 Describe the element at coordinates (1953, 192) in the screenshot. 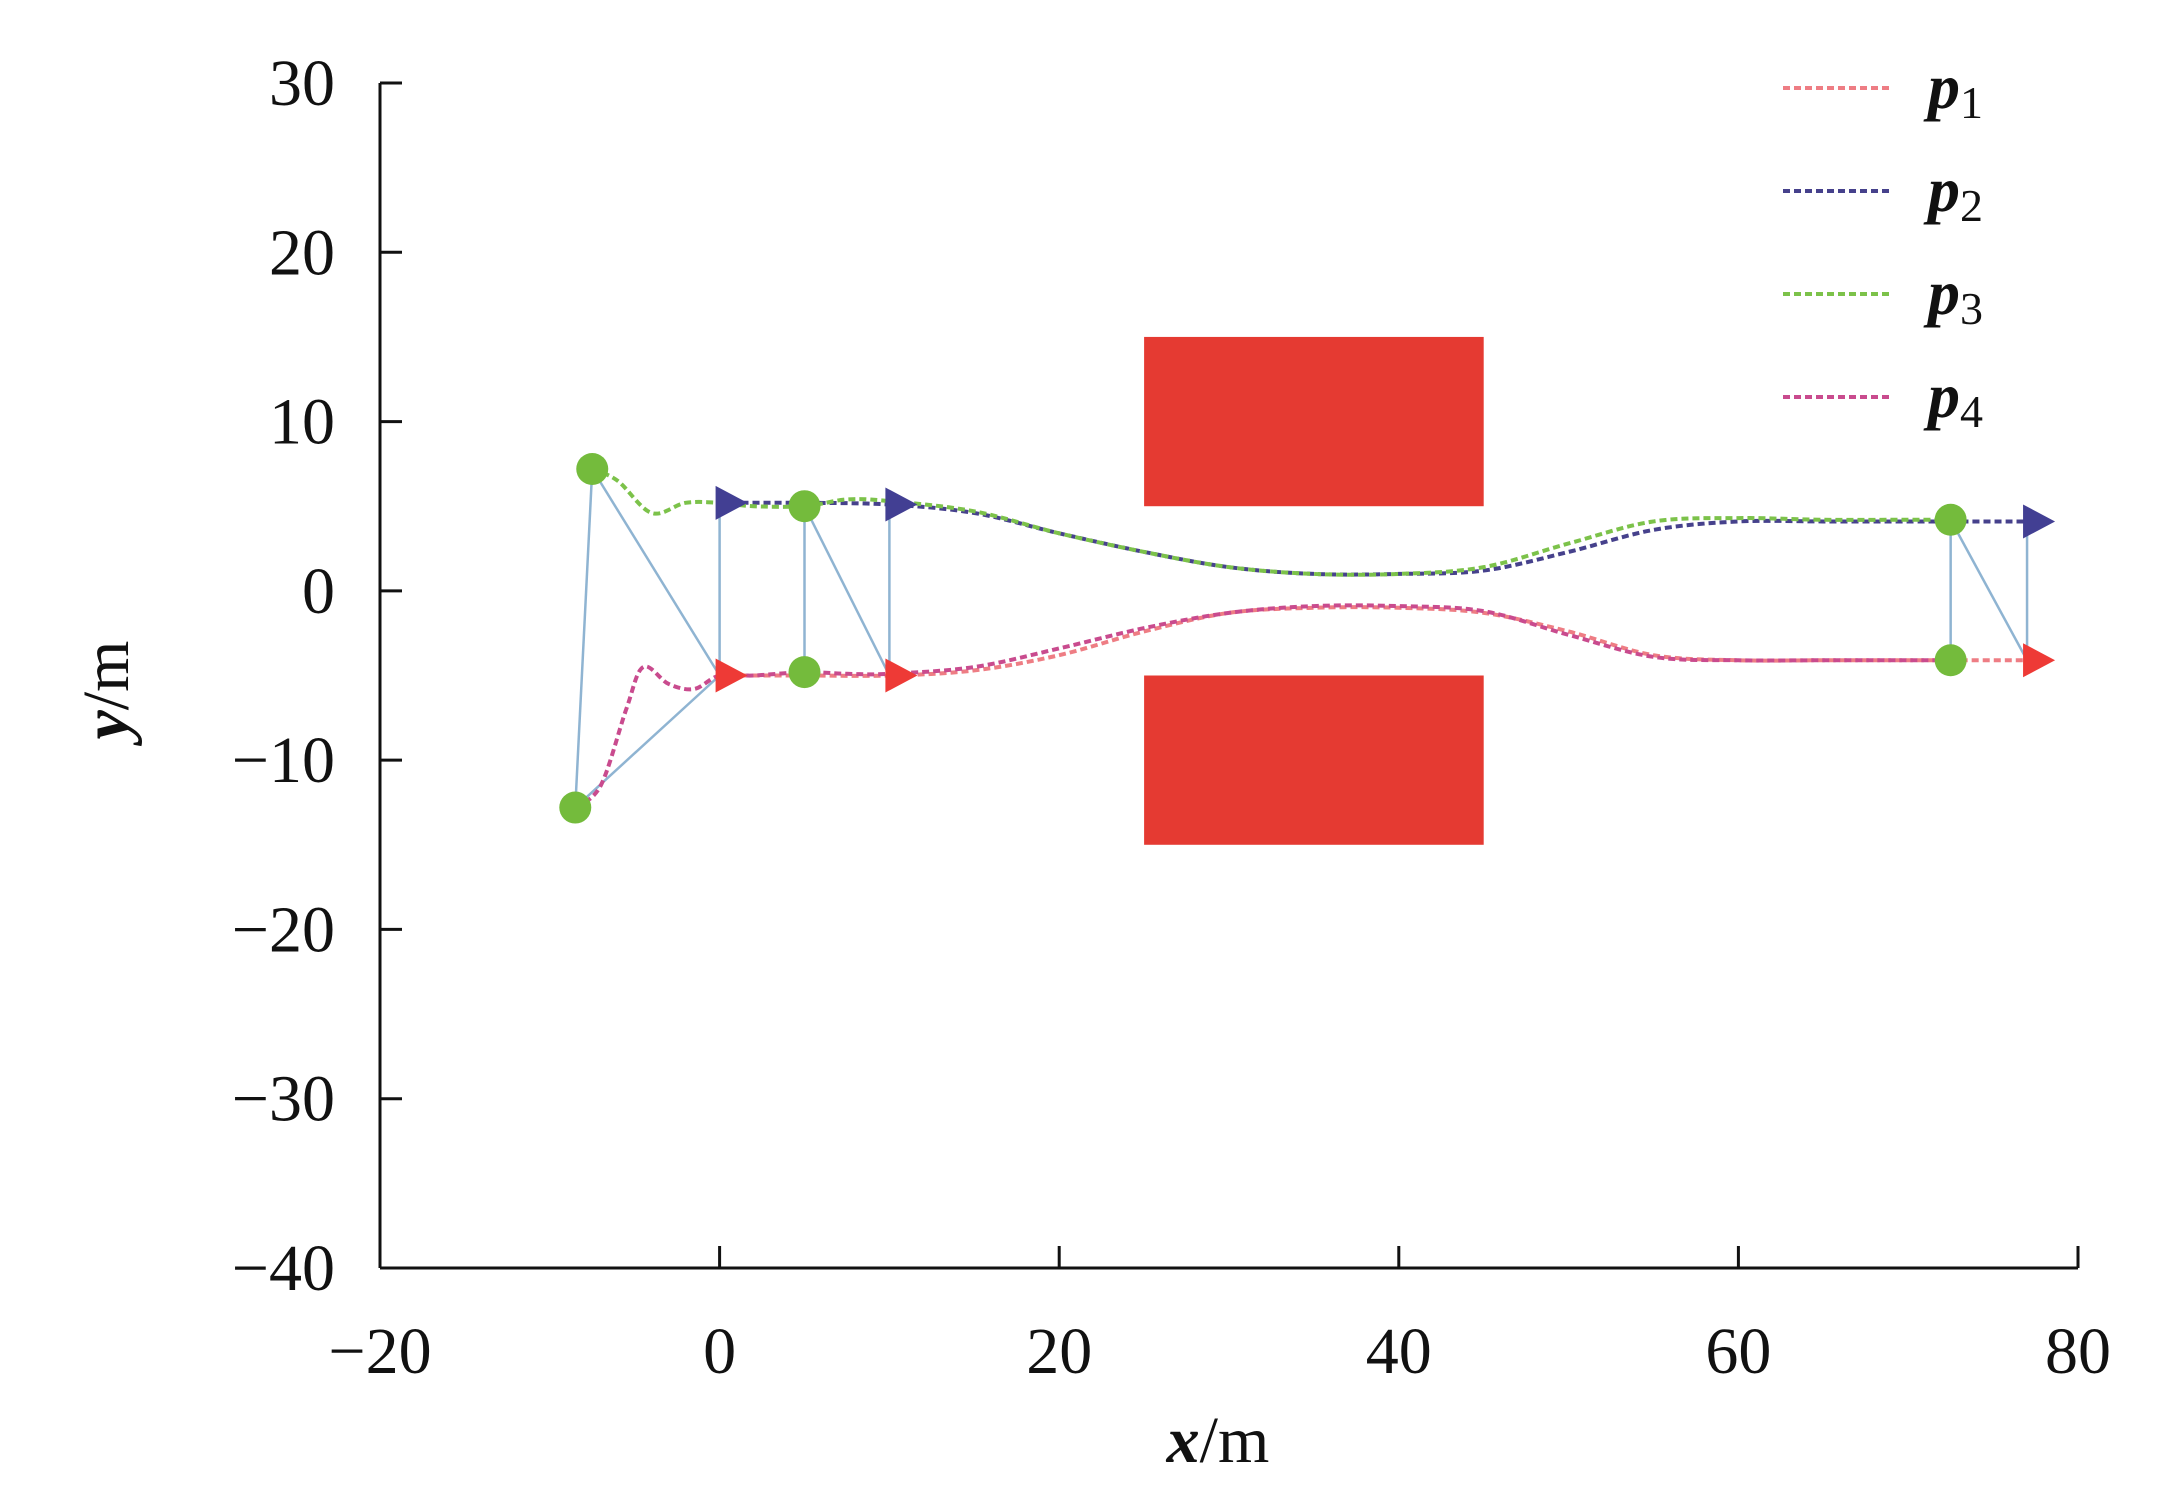

I see `legend-label-p2: p2` at that location.